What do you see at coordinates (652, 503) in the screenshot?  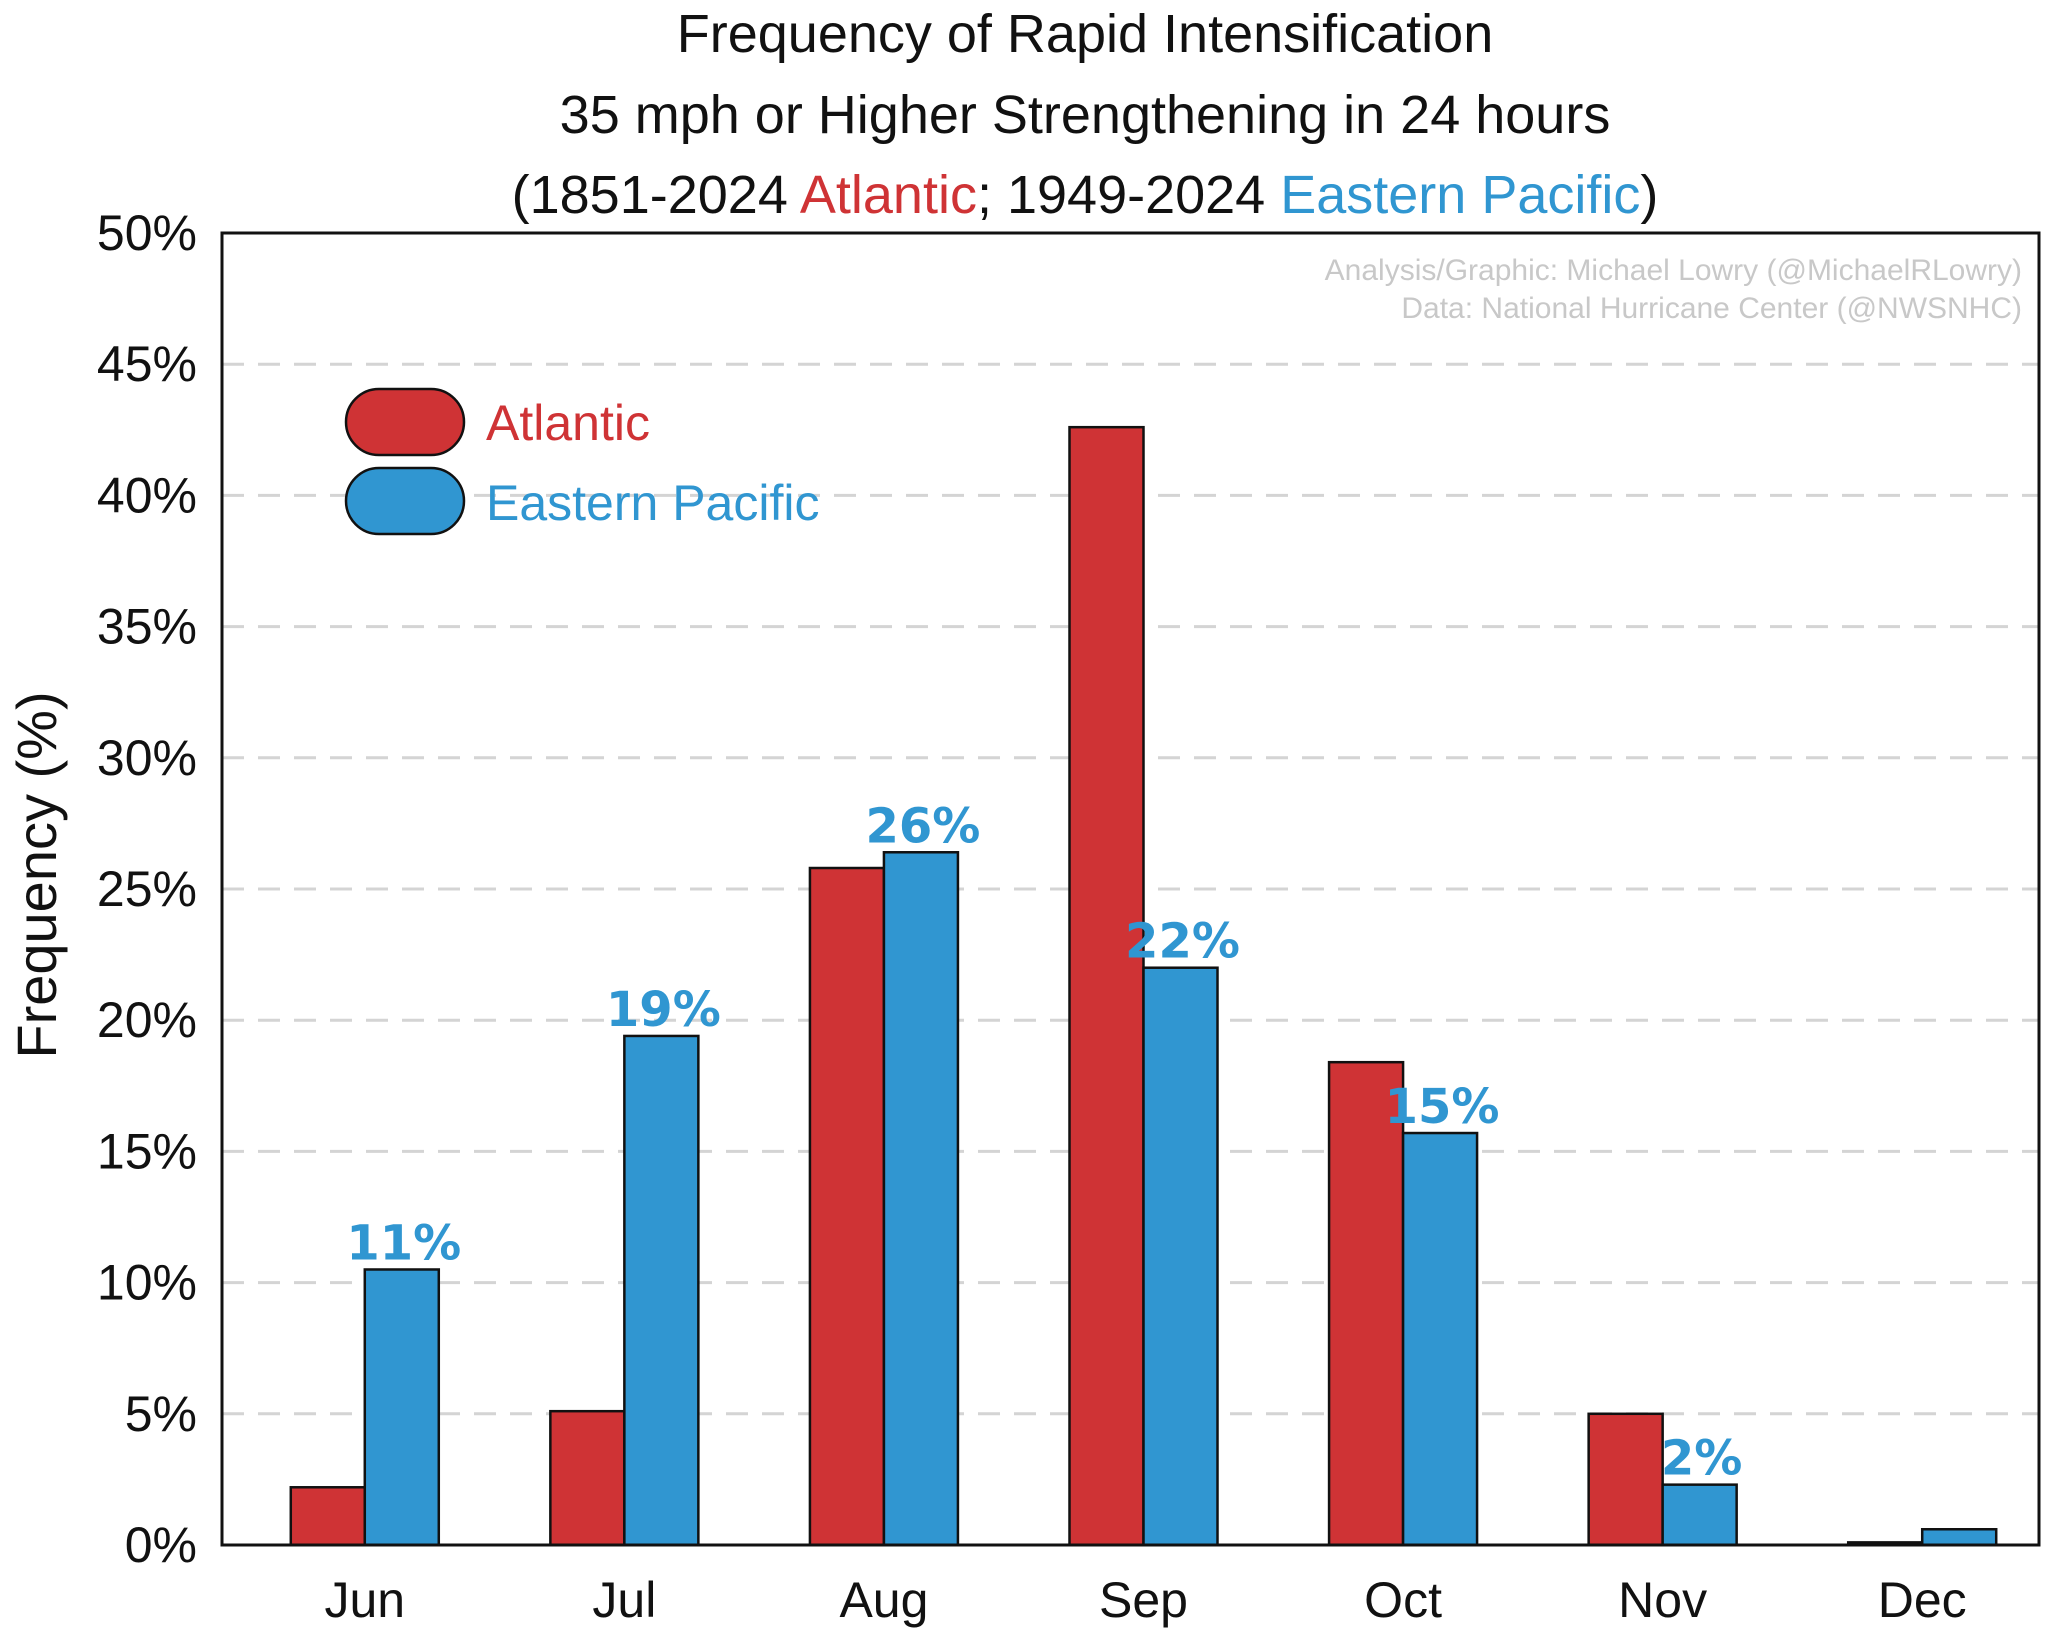 I see `legend-eastern-pacific-label: Eastern Pacific` at bounding box center [652, 503].